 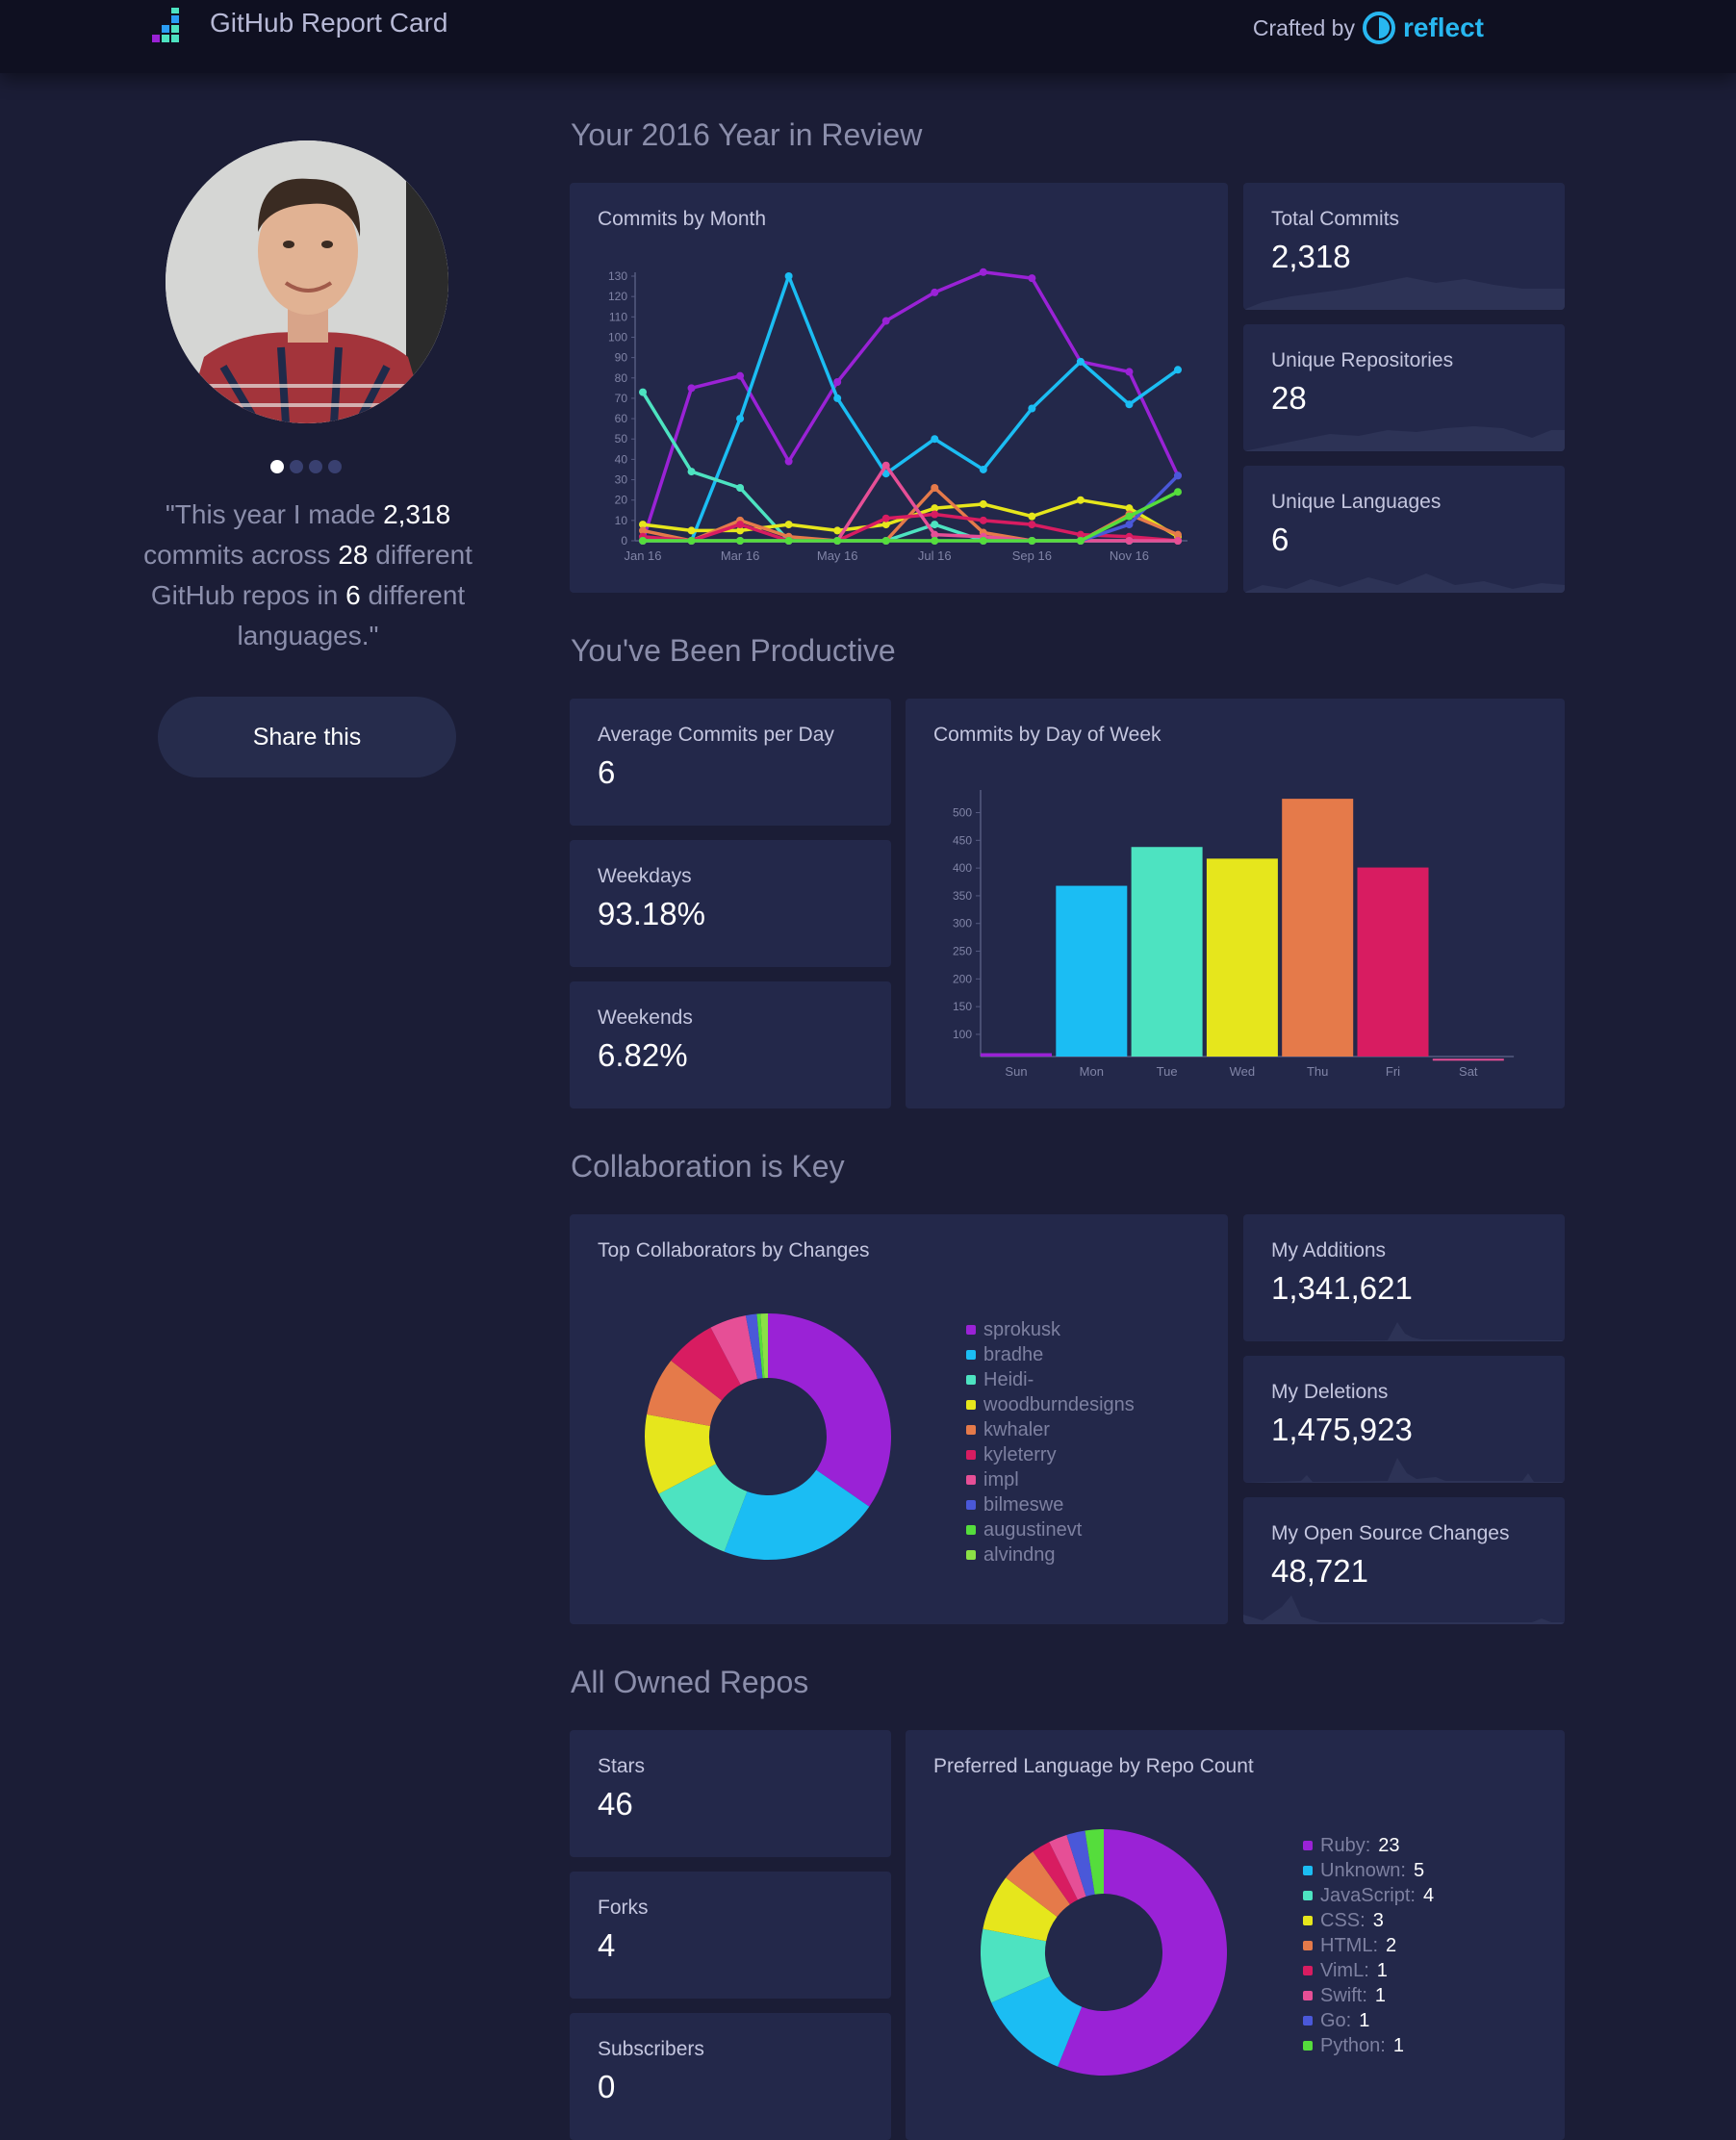 I want to click on deletions-value: 1,475,923, so click(x=1342, y=1429).